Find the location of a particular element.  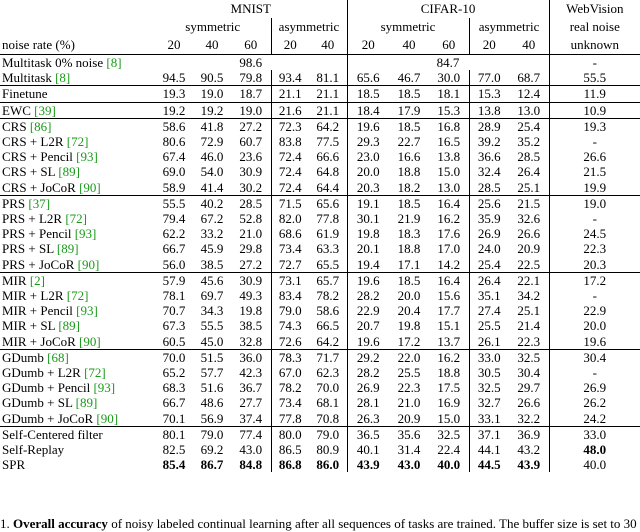

value-cell: 19.6 is located at coordinates (368, 280).